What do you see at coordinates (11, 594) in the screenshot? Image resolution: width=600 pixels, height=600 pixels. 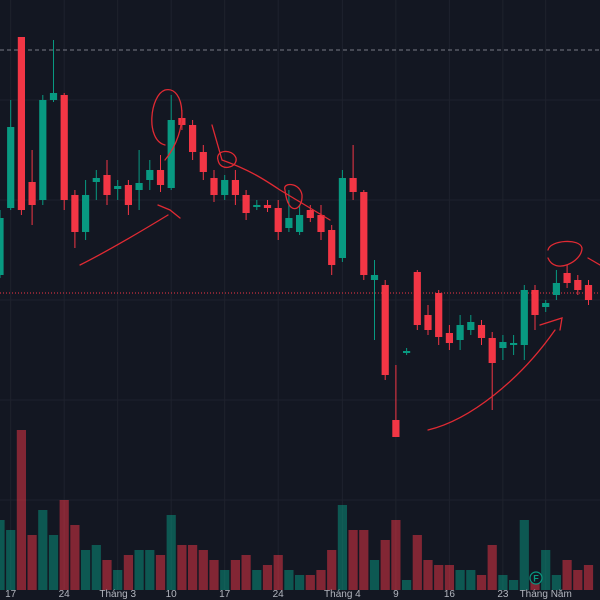 I see `x-tick-label: 17` at bounding box center [11, 594].